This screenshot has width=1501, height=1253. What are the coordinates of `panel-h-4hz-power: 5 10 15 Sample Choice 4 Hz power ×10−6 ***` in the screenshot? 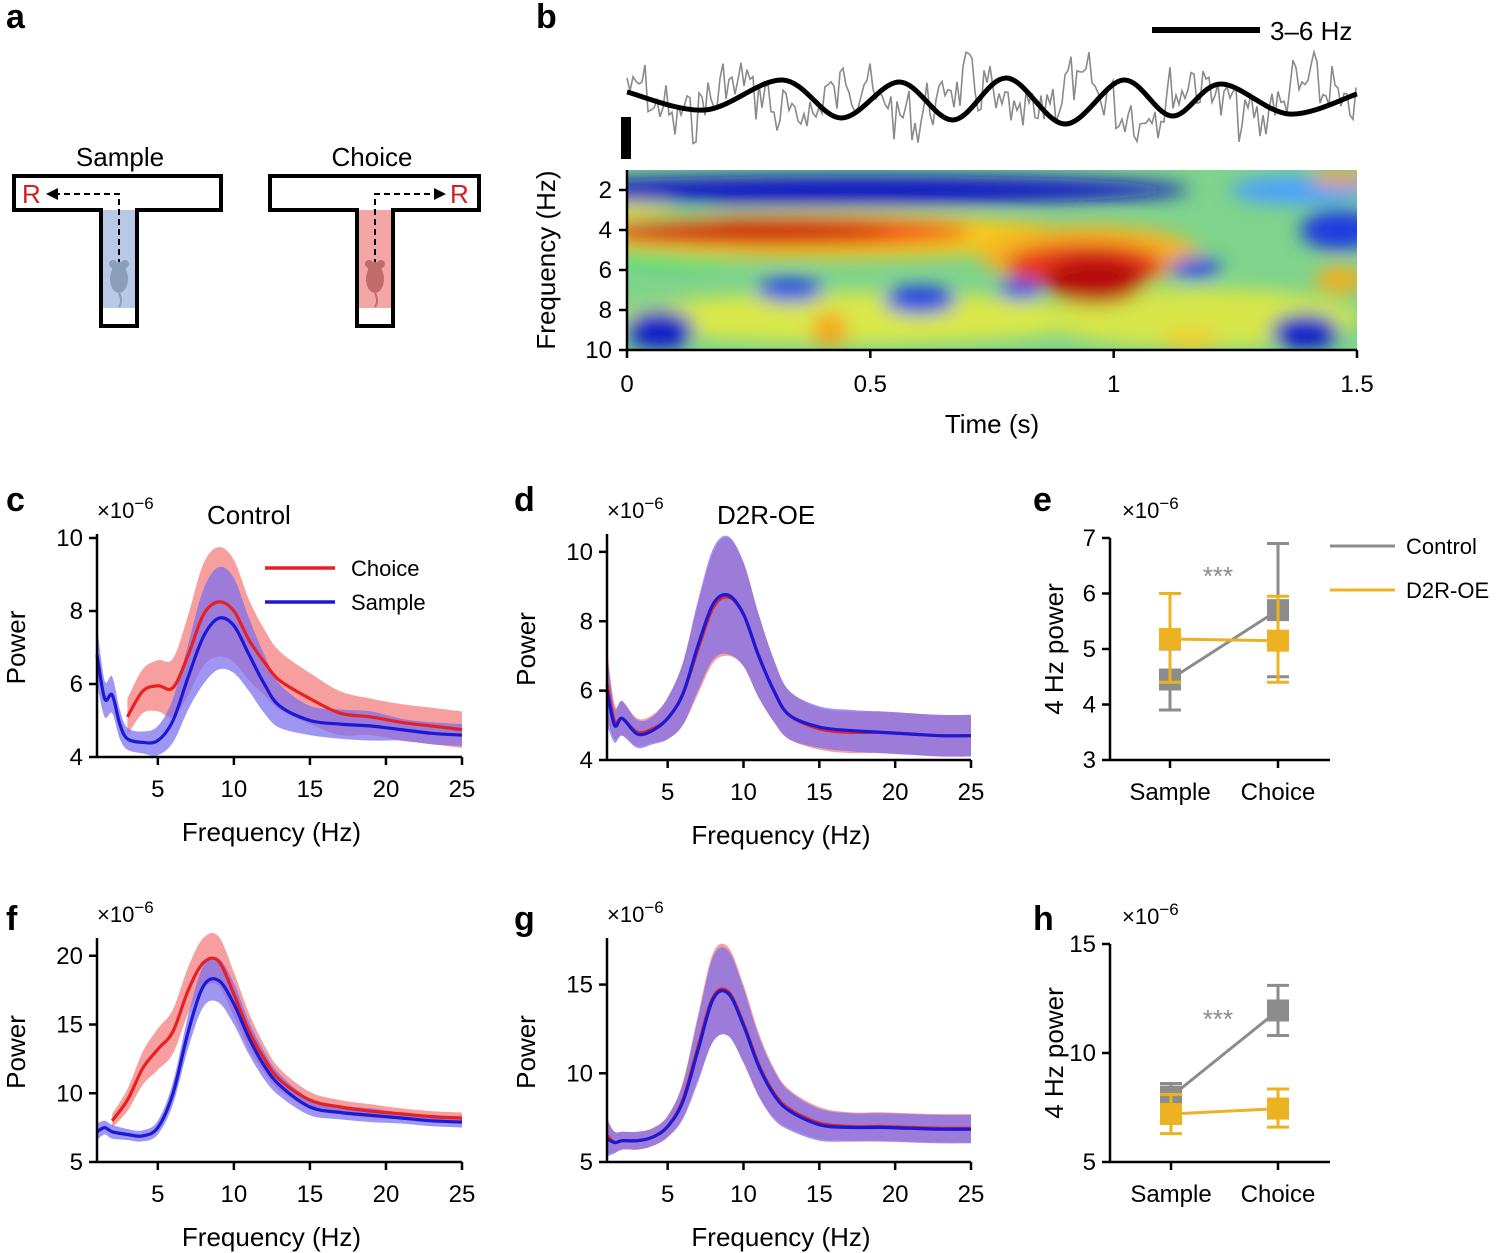 It's located at (1184, 1054).